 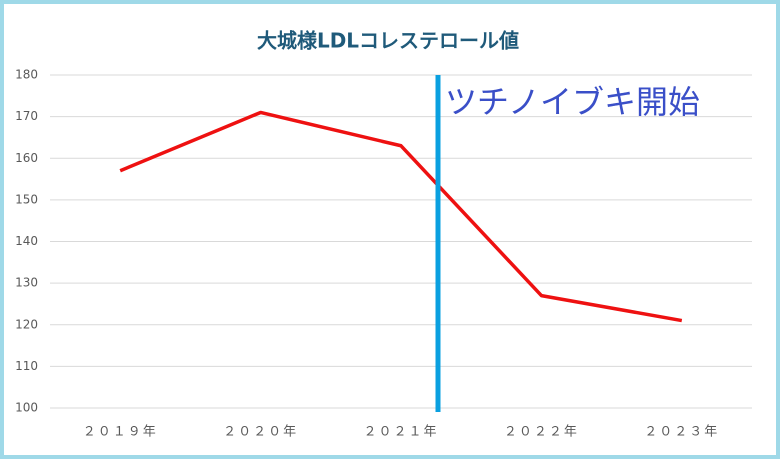 What do you see at coordinates (26, 408) in the screenshot?
I see `y-tick-label: 100` at bounding box center [26, 408].